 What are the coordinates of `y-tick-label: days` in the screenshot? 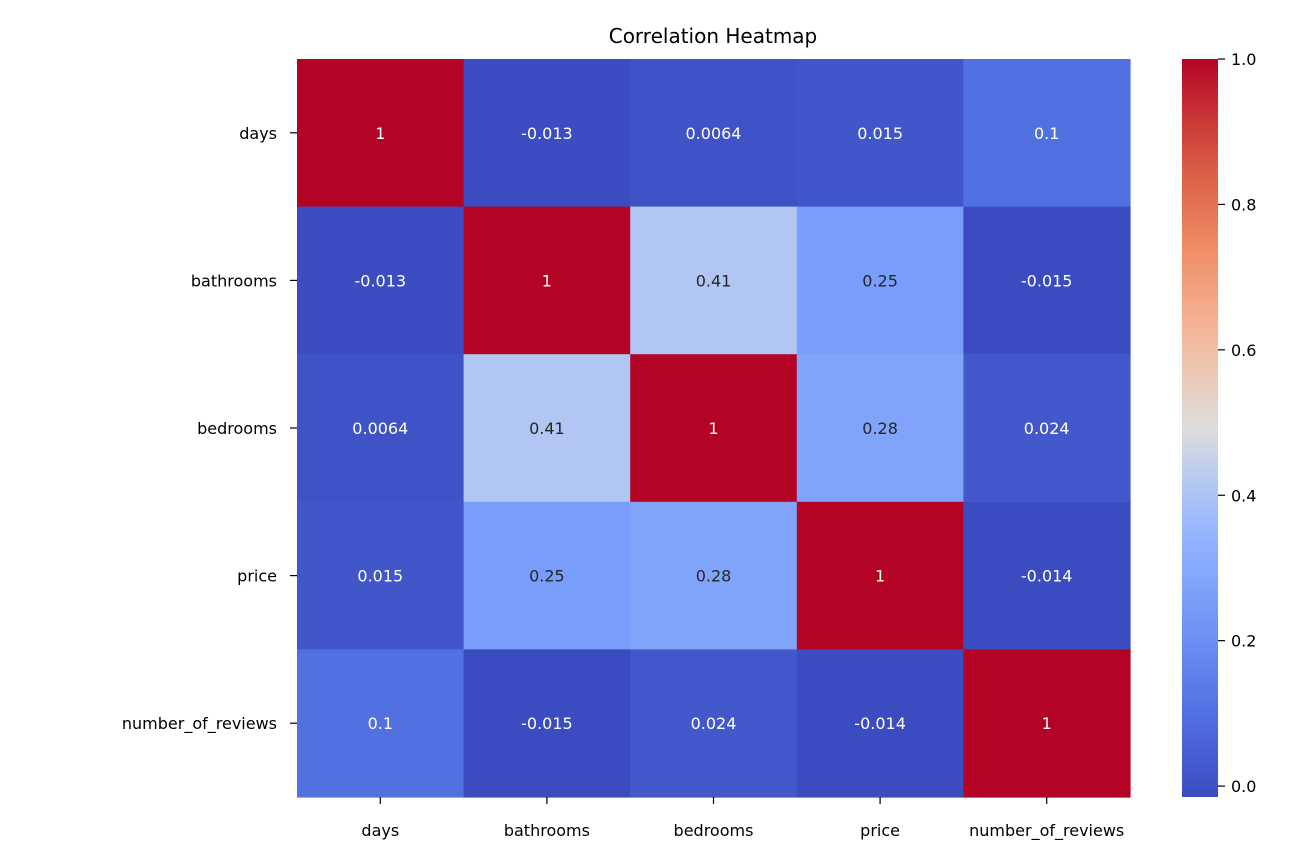 It's located at (258, 133).